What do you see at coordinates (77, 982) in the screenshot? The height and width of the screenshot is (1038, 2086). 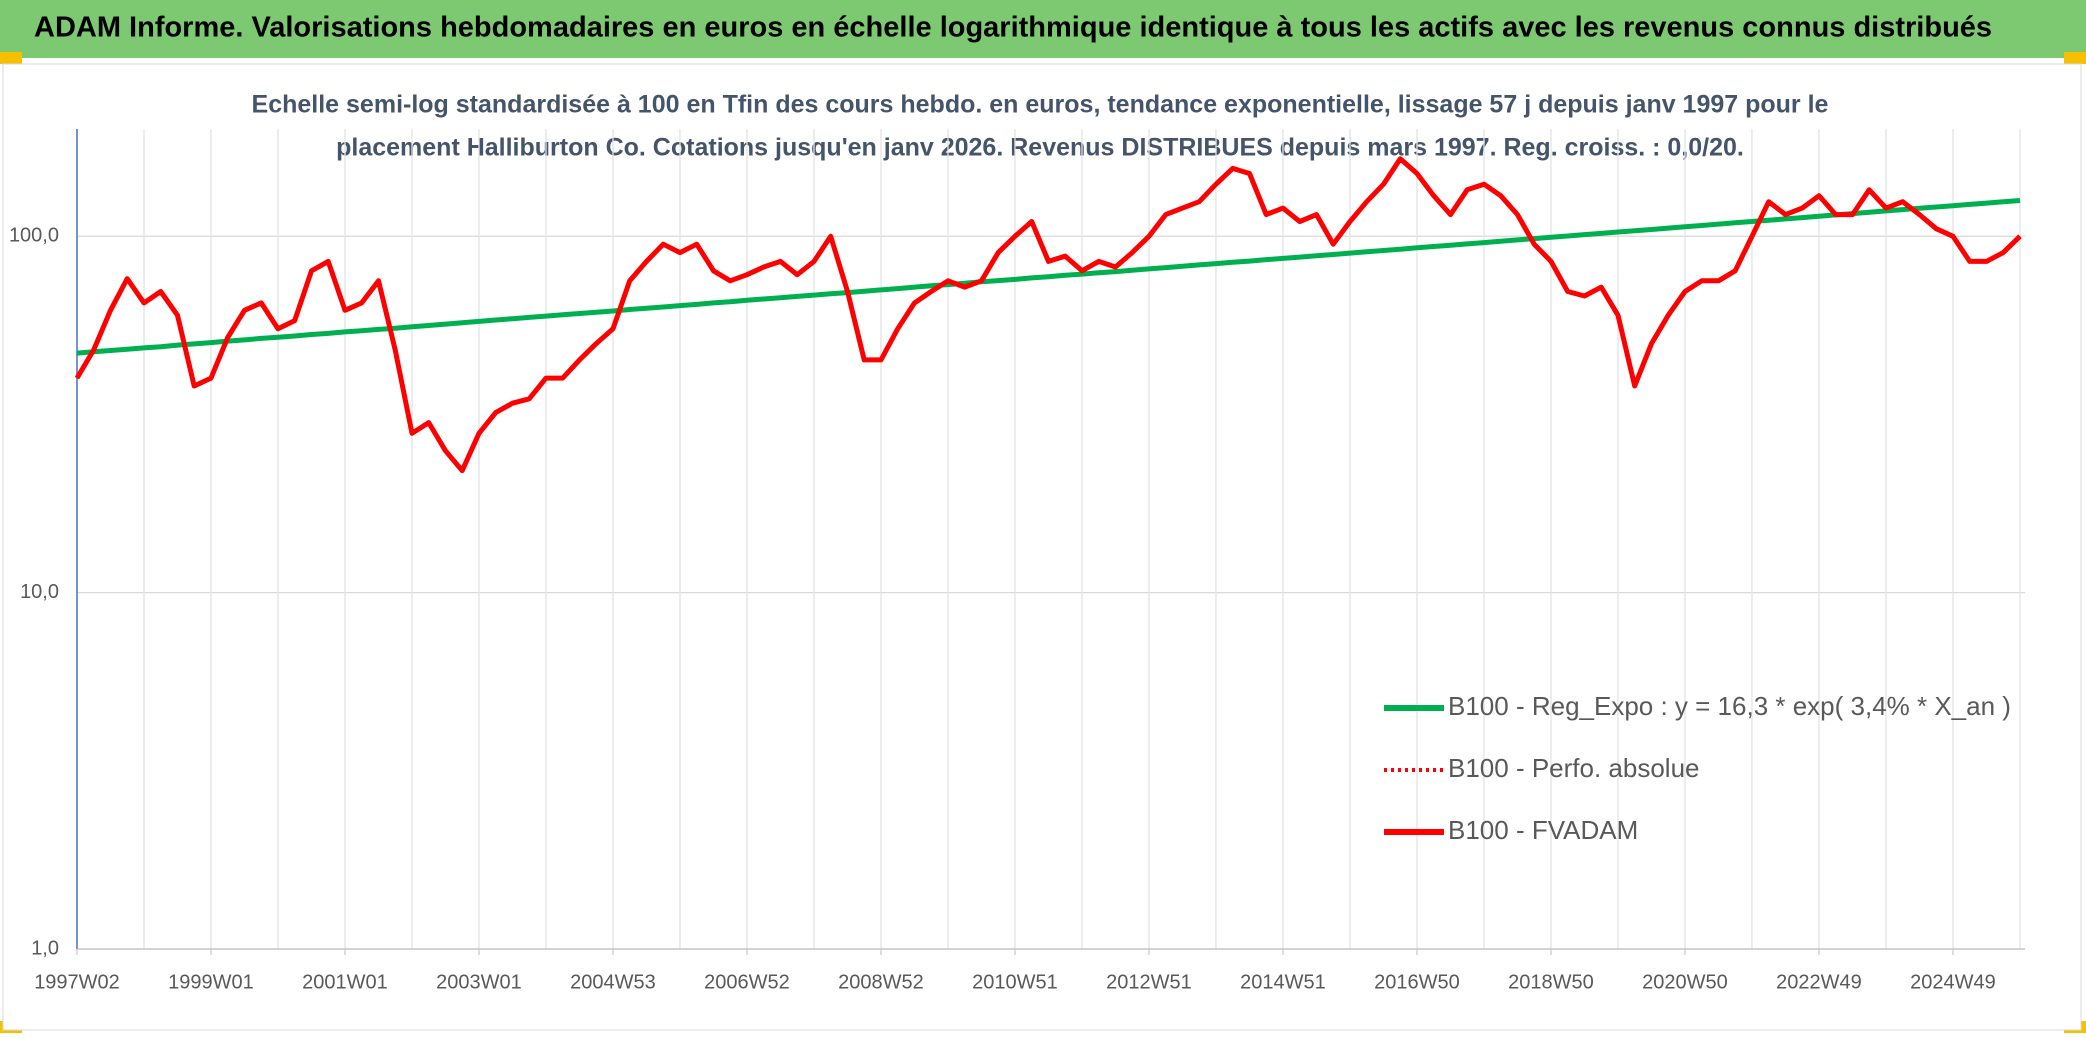 I see `x-tick-label: 1997W02` at bounding box center [77, 982].